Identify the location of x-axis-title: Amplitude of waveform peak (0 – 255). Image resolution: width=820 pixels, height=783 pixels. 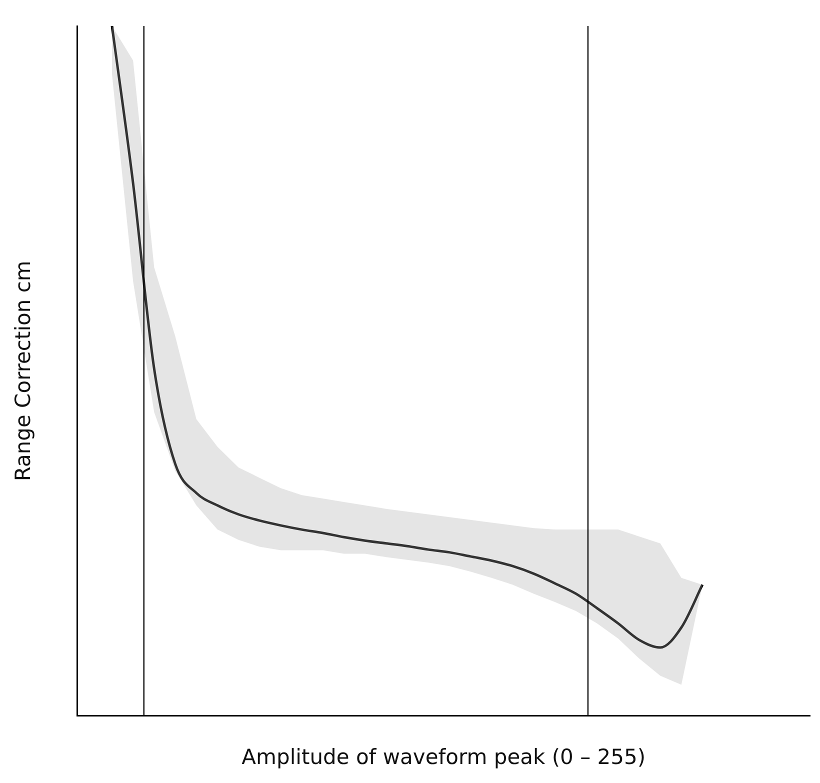
(444, 756).